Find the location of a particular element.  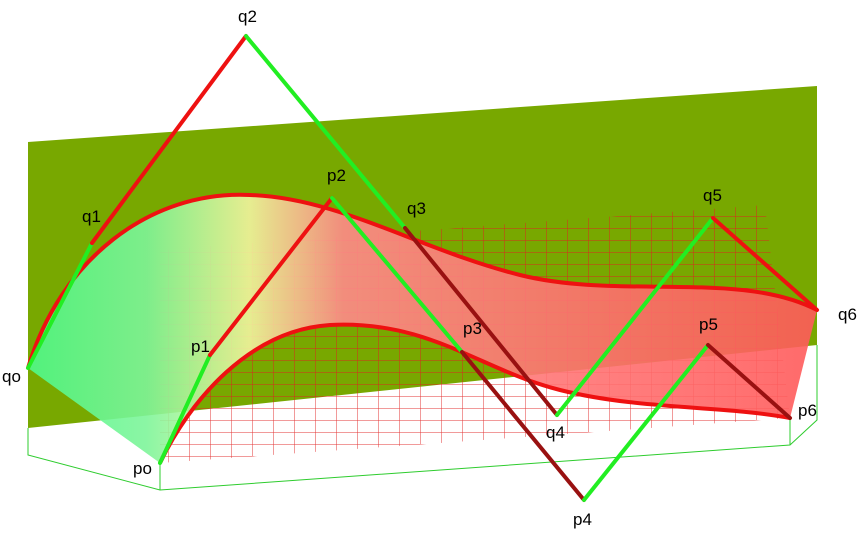

point-label: q6 is located at coordinates (847, 314).